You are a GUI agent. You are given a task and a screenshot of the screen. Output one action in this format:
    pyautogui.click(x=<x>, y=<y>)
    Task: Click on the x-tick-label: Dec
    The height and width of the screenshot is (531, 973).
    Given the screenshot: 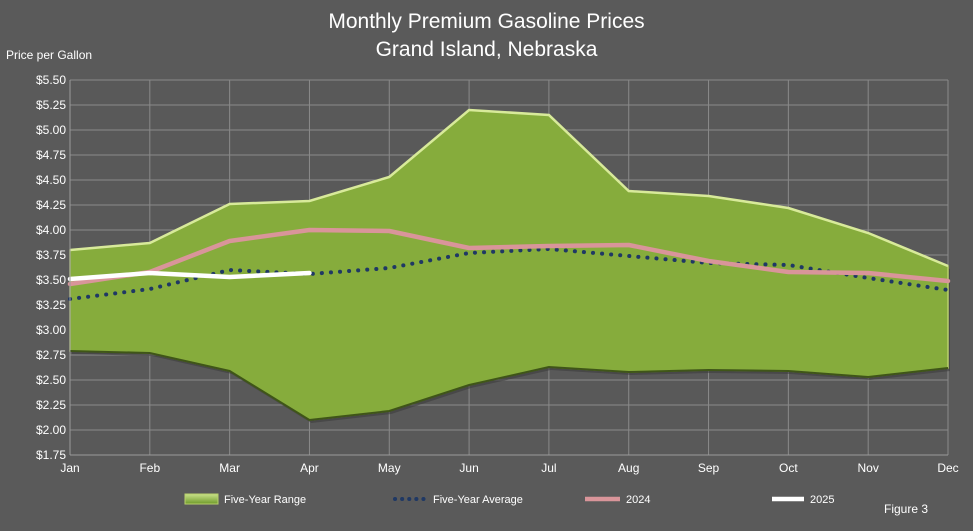 What is the action you would take?
    pyautogui.click(x=947, y=468)
    